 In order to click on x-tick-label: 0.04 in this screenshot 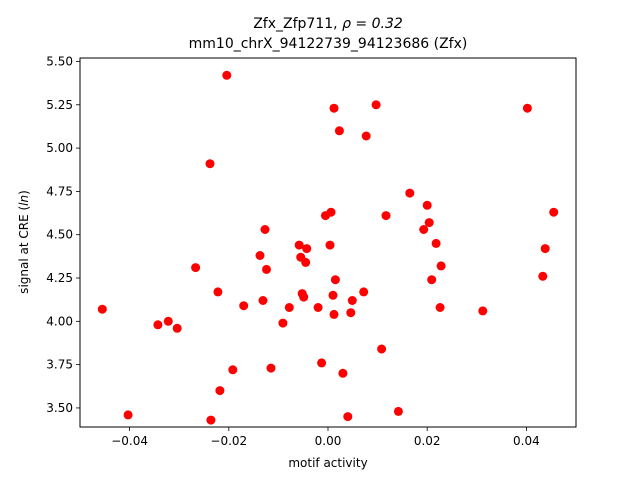, I will do `click(526, 441)`.